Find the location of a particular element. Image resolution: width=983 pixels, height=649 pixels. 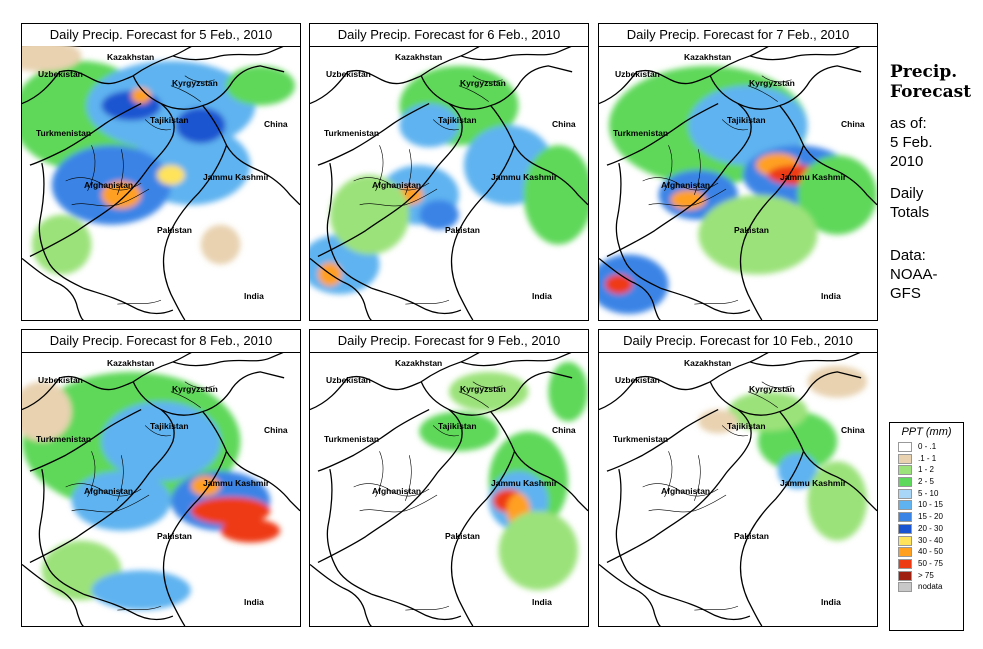

legend-item: 1 - 2 is located at coordinates (926, 470).